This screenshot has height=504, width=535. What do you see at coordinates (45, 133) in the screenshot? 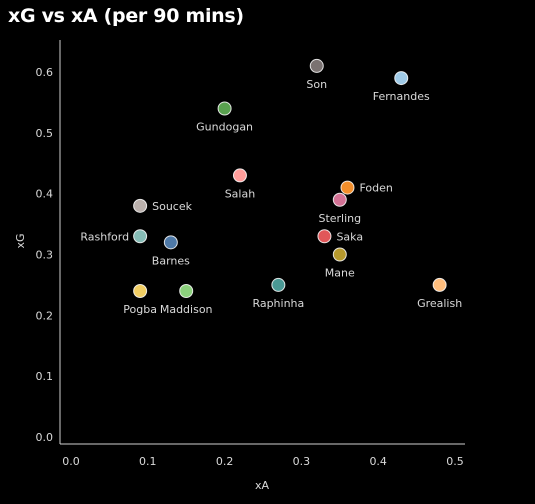
I see `y-tick-label: 0.5` at bounding box center [45, 133].